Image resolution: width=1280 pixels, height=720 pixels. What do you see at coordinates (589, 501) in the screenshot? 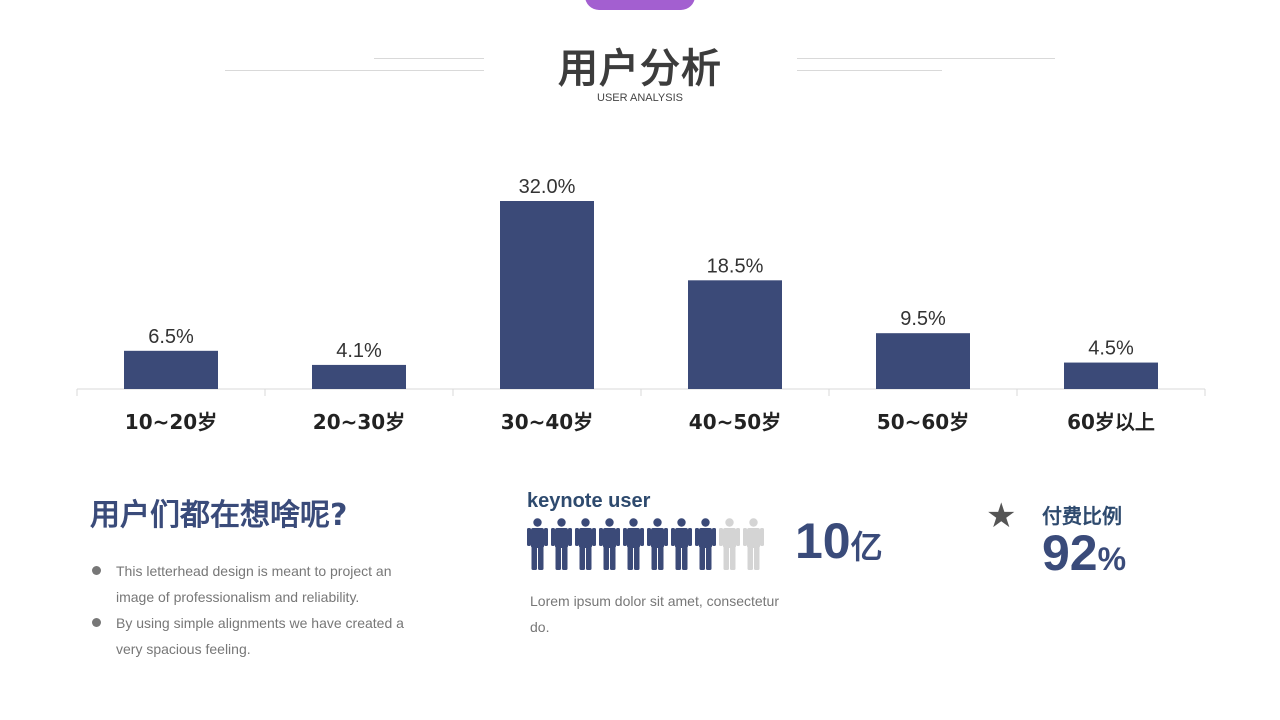
I see `keynote-user-title: keynote user` at bounding box center [589, 501].